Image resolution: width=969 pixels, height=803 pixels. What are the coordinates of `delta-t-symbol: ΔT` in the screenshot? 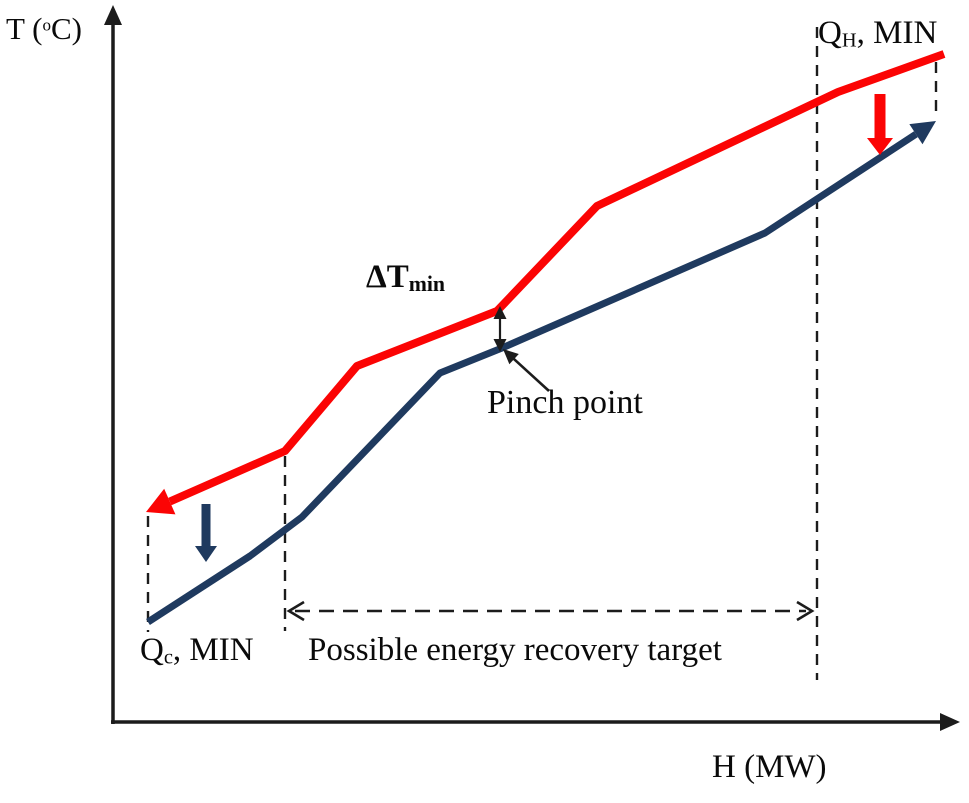 It's located at (387, 277).